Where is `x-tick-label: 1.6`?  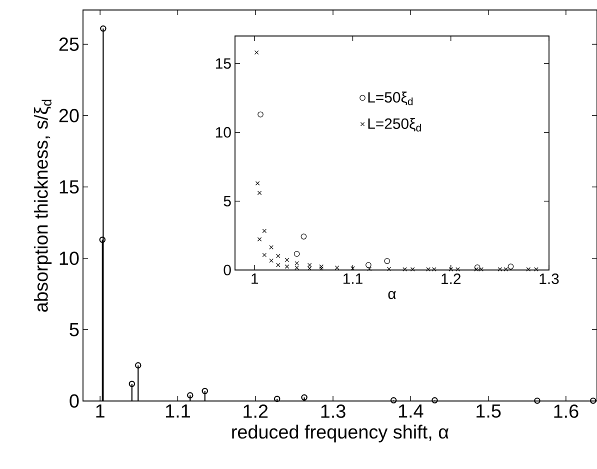
x-tick-label: 1.6 is located at coordinates (566, 411).